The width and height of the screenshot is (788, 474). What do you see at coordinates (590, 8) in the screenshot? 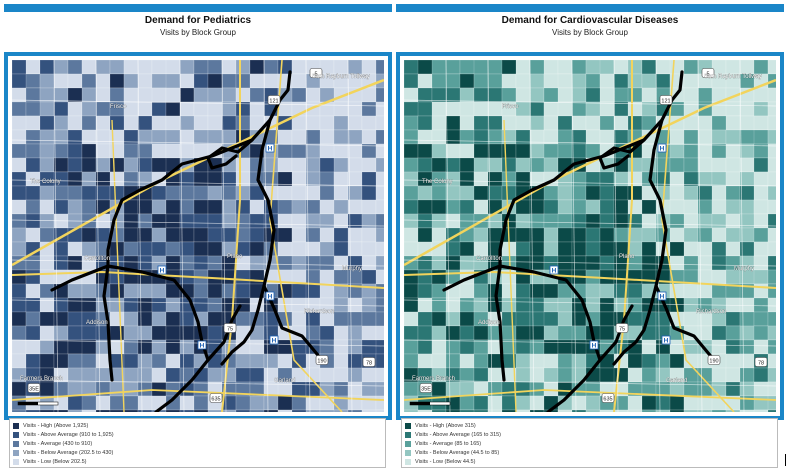
I see `panel-top-bar` at bounding box center [590, 8].